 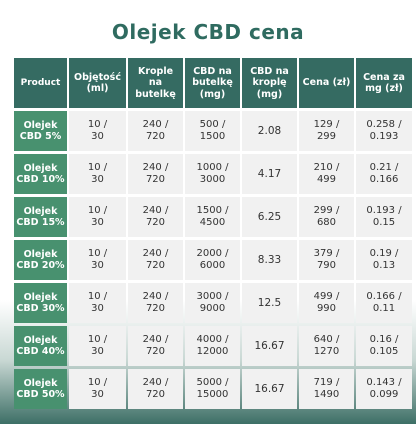 What do you see at coordinates (269, 260) in the screenshot?
I see `cbd-drop-cell: 8.33` at bounding box center [269, 260].